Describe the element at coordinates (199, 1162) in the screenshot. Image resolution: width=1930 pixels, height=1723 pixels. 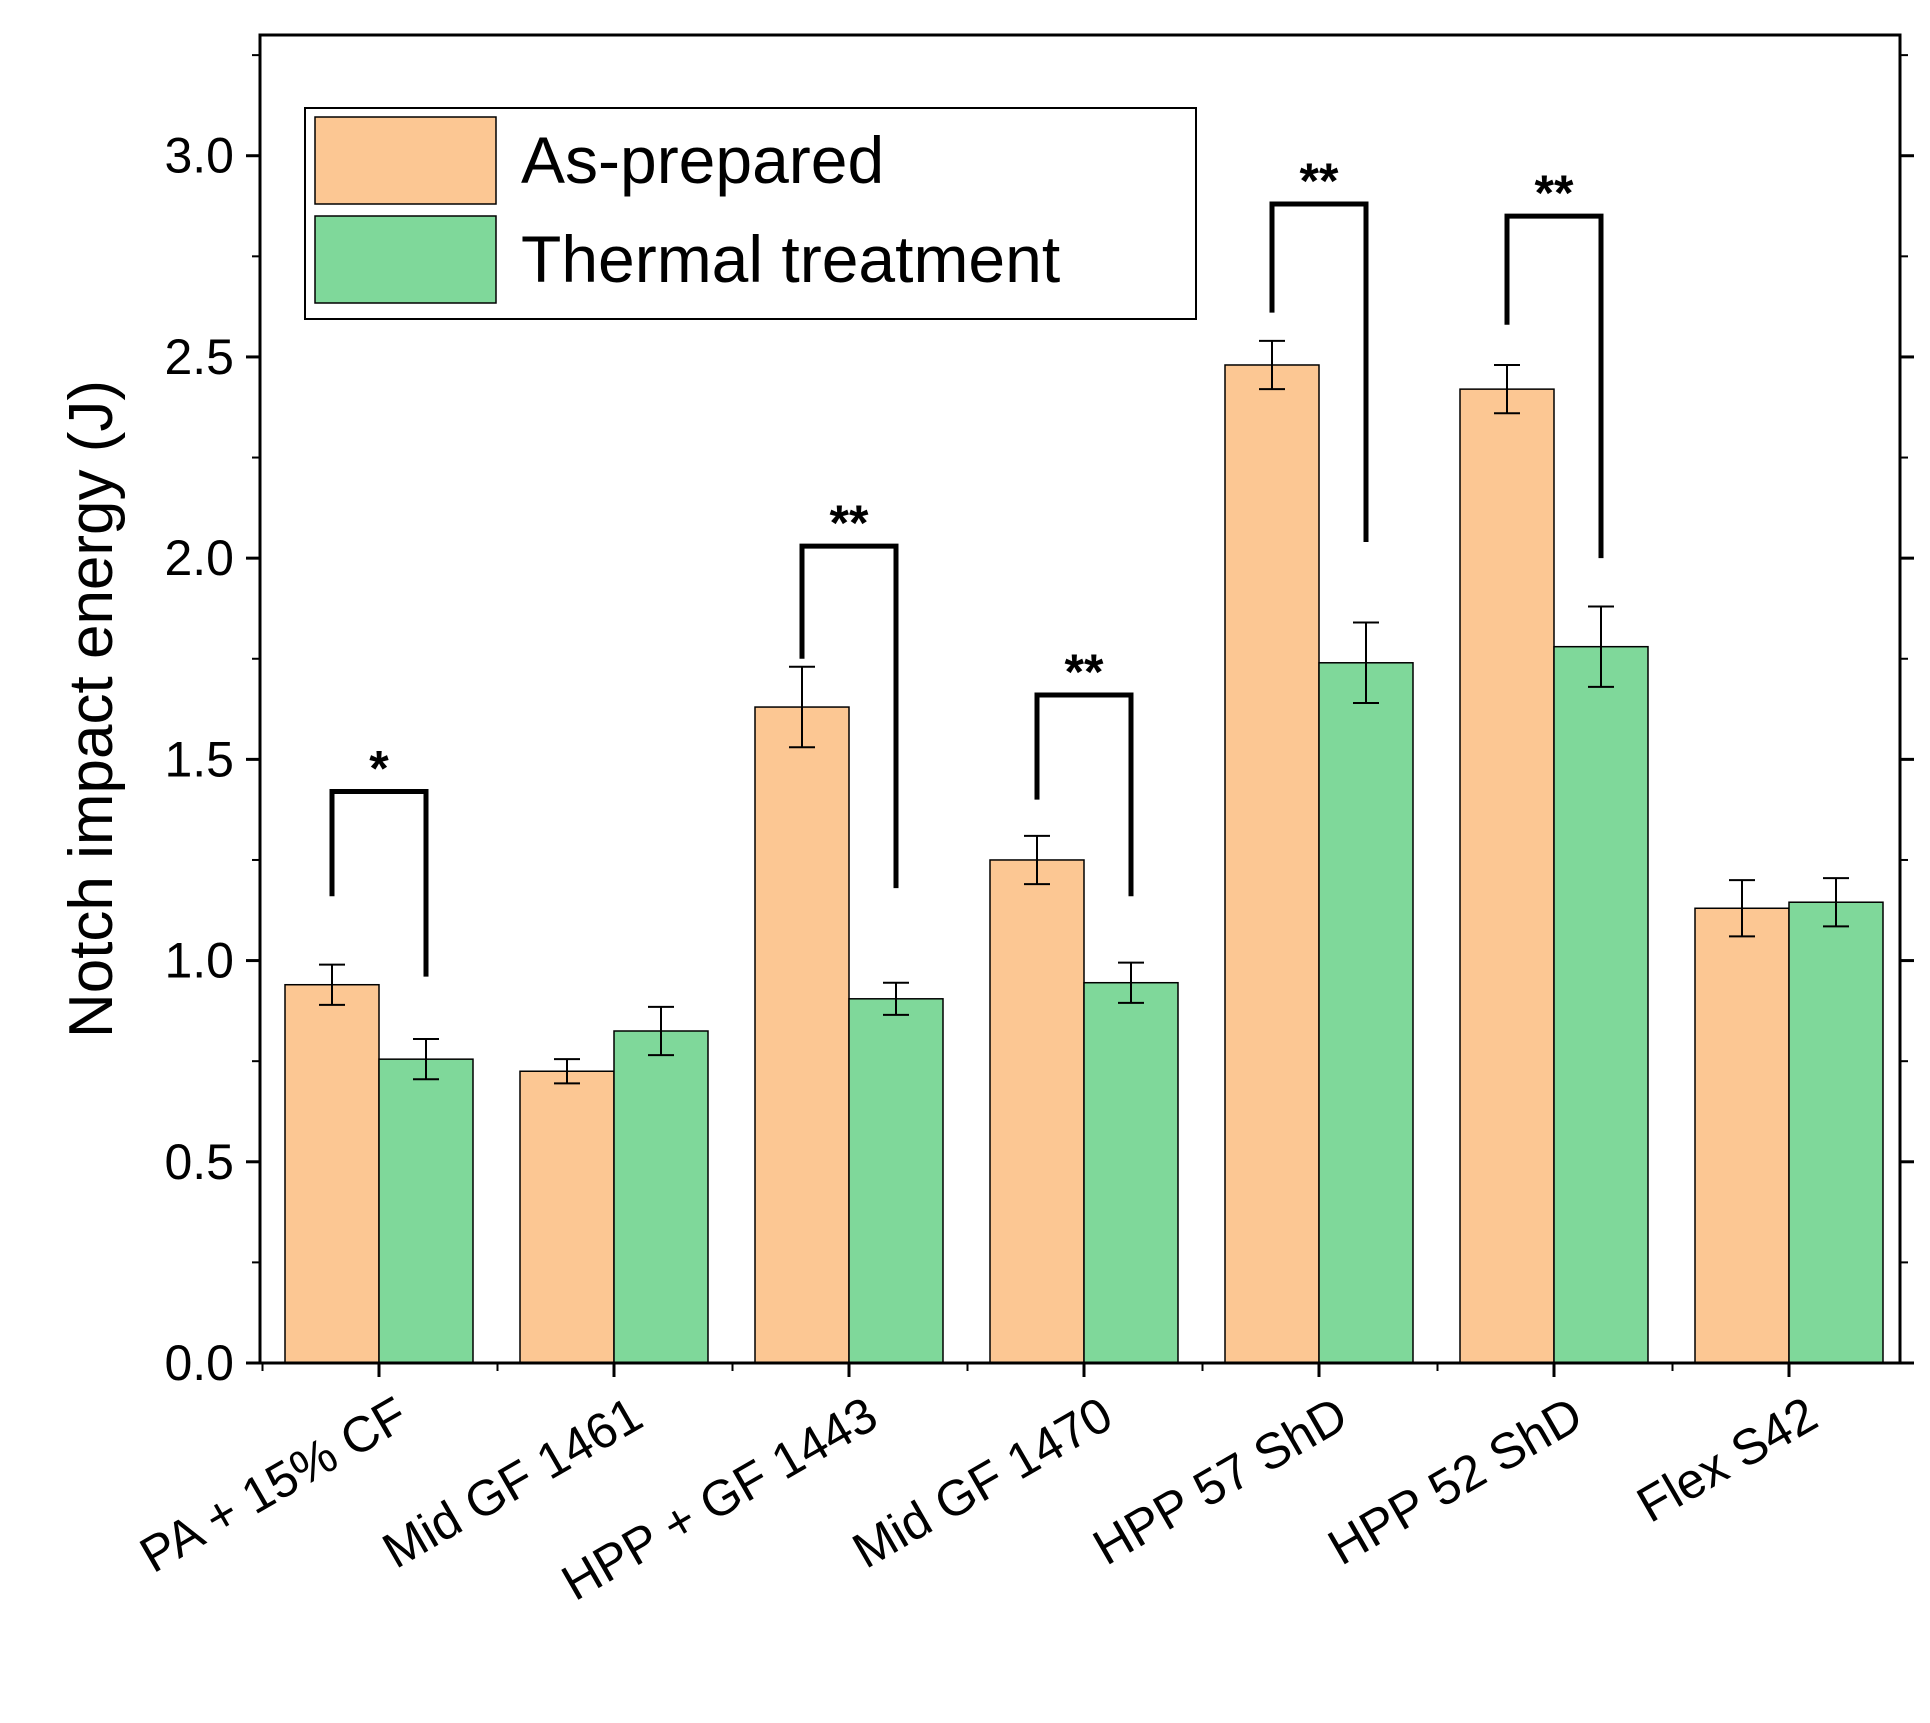
I see `y-tick-label: 0.5` at that location.